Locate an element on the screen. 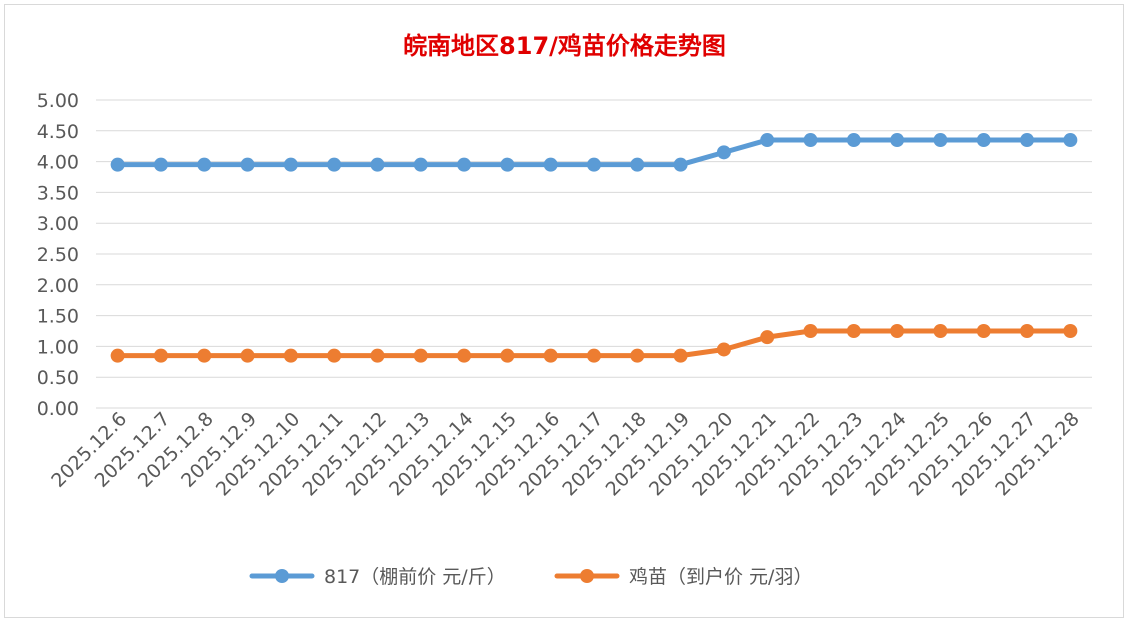  y-tick-label: 1.00 is located at coordinates (58, 347).